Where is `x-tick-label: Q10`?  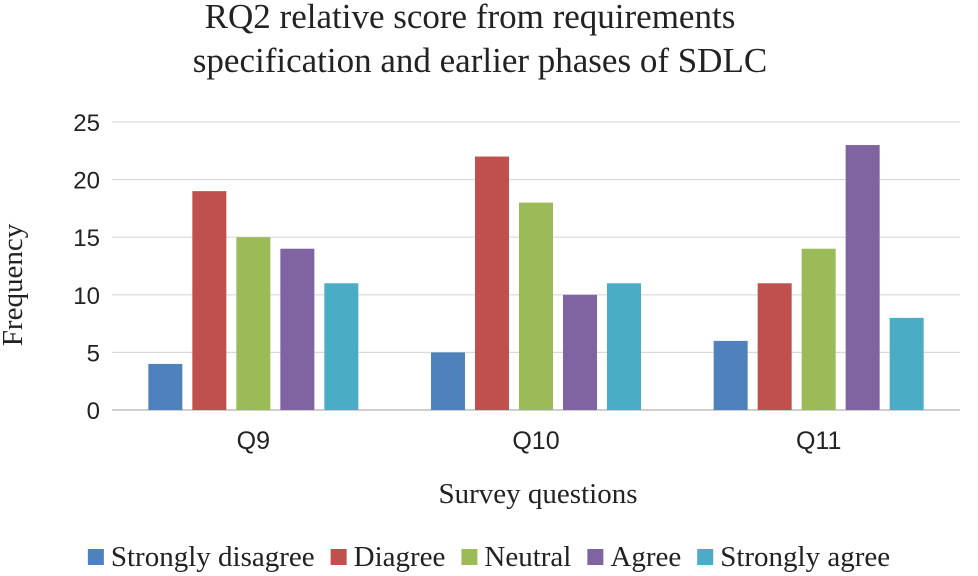
x-tick-label: Q10 is located at coordinates (535, 441).